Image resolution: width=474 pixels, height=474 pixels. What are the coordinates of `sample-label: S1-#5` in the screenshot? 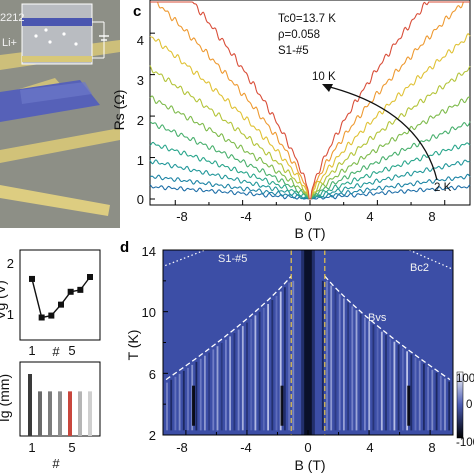 It's located at (232, 259).